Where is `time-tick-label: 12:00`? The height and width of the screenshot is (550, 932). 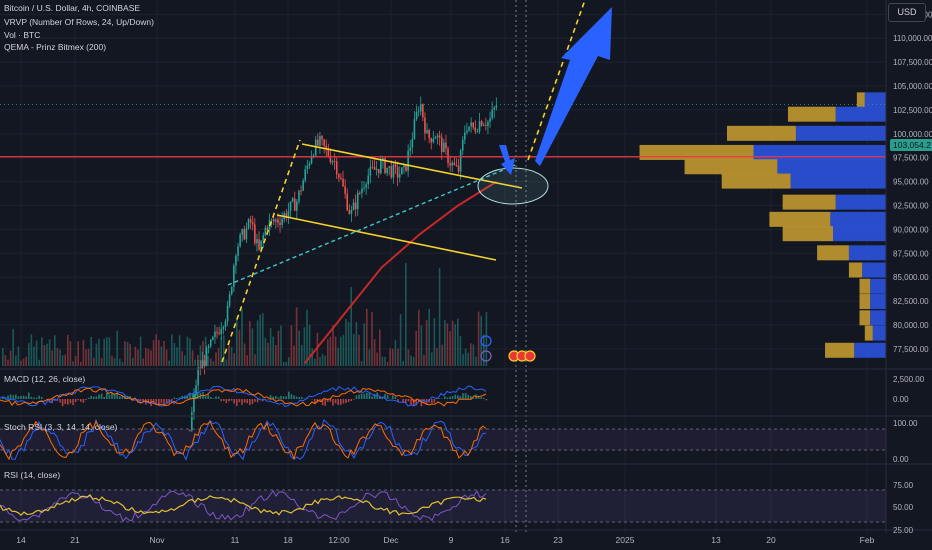
time-tick-label: 12:00 is located at coordinates (339, 540).